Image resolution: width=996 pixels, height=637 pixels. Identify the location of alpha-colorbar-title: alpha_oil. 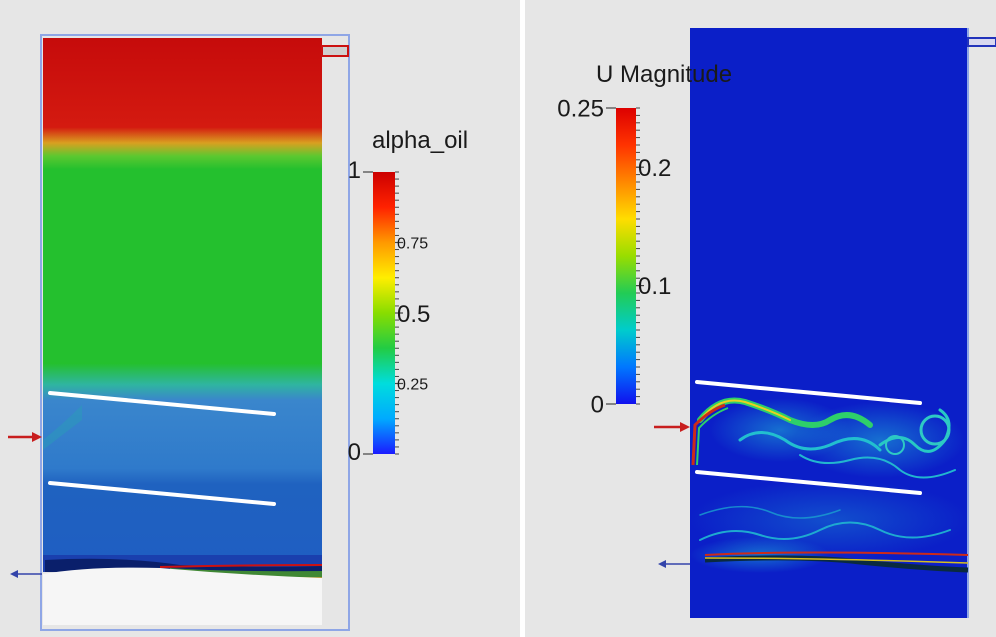
(420, 140).